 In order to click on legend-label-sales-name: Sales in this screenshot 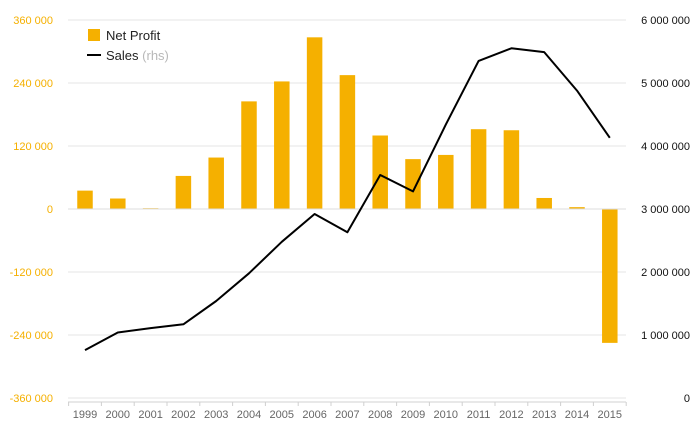, I will do `click(122, 55)`.